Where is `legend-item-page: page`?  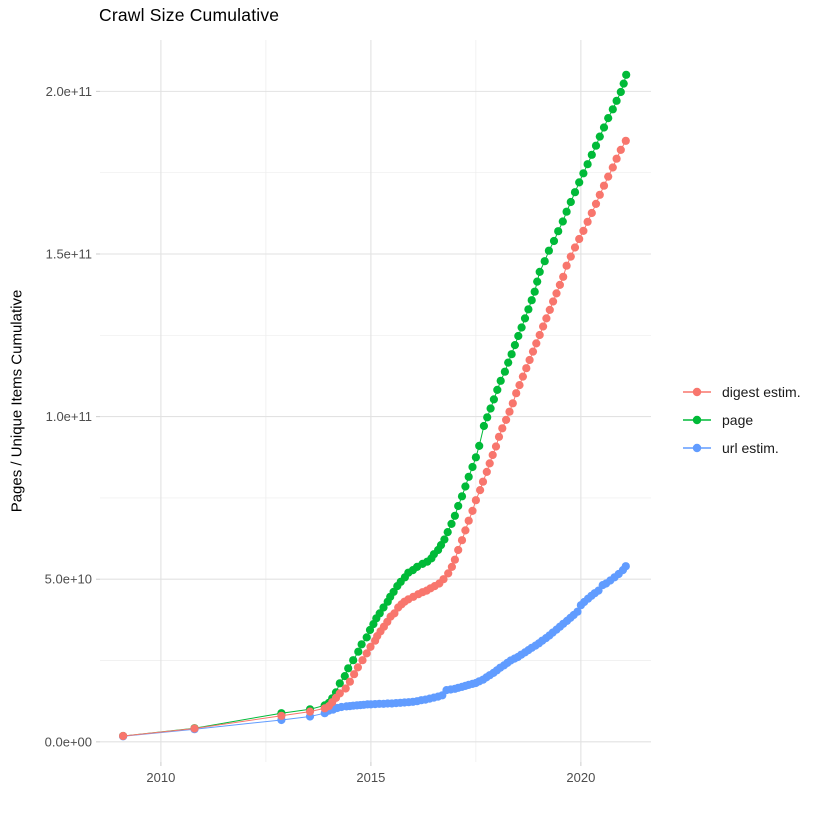 legend-item-page: page is located at coordinates (741, 420).